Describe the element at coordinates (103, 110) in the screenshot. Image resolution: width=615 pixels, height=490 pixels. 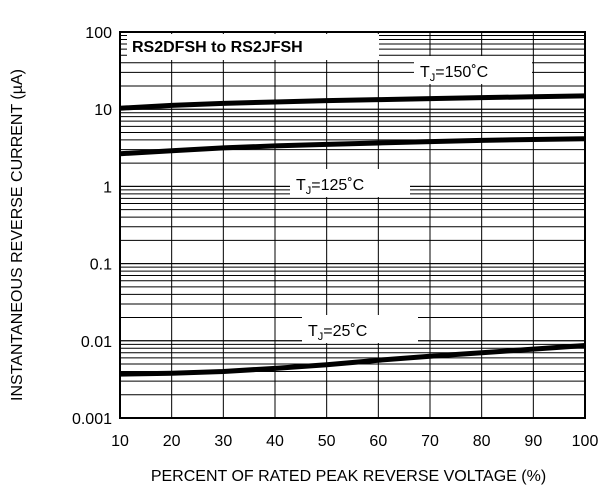
I see `y-tick-label: 10` at that location.